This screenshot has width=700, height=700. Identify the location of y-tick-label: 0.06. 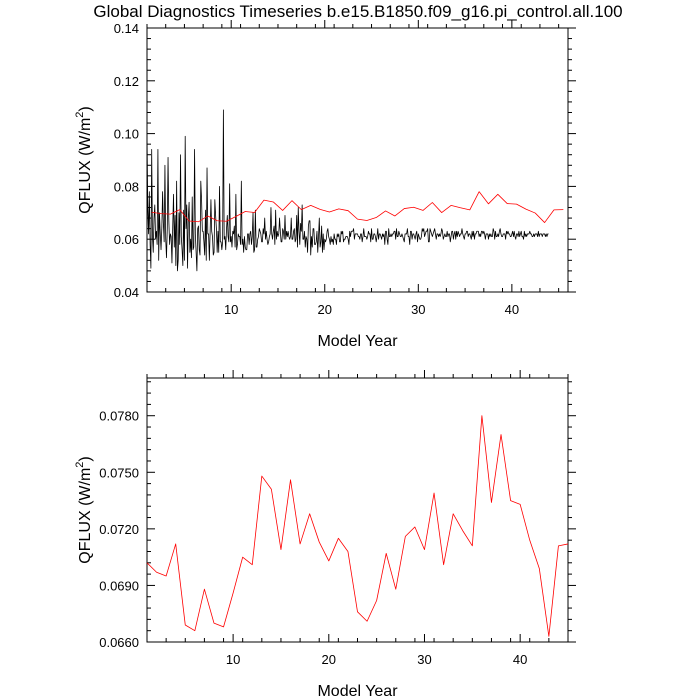
(126, 239).